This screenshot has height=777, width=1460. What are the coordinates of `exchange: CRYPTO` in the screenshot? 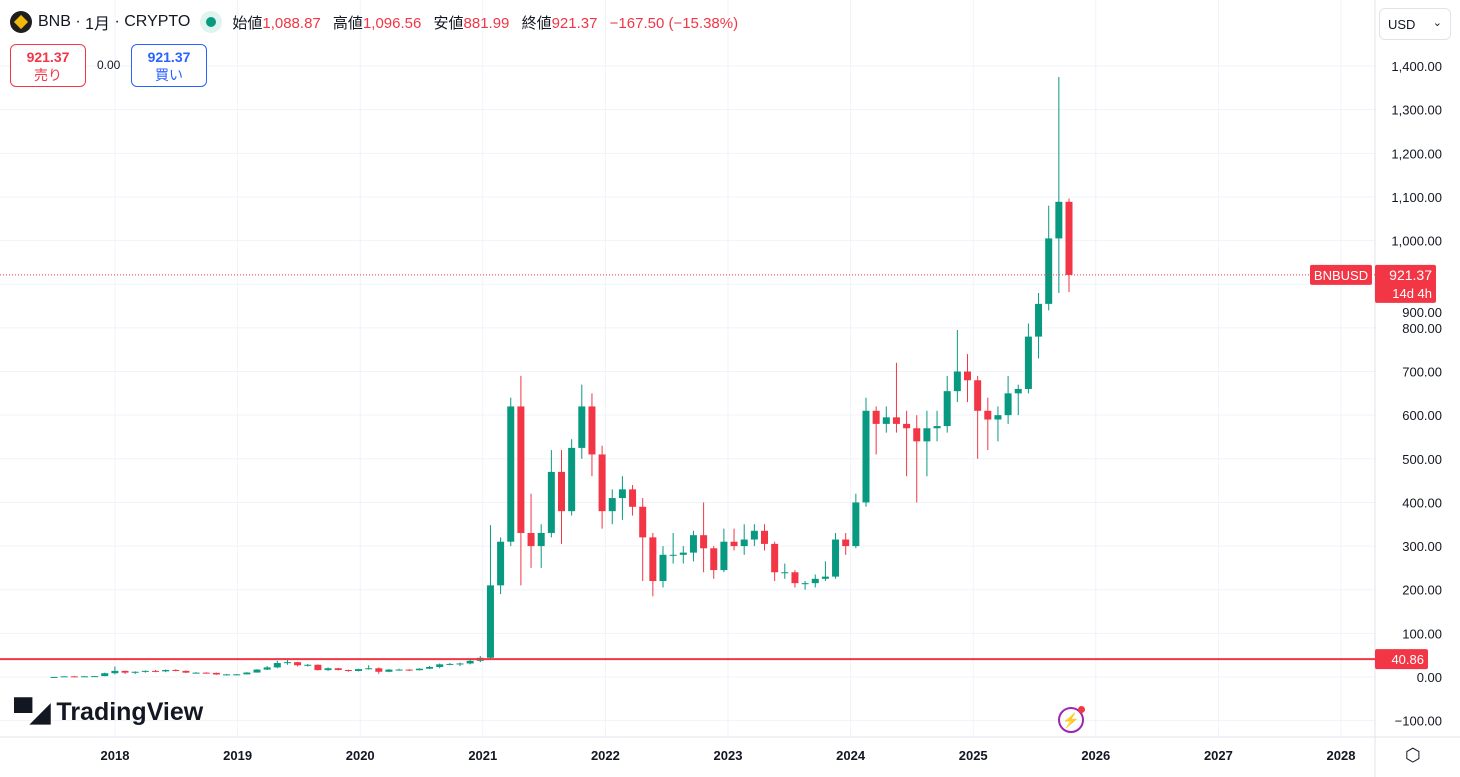 It's located at (157, 21).